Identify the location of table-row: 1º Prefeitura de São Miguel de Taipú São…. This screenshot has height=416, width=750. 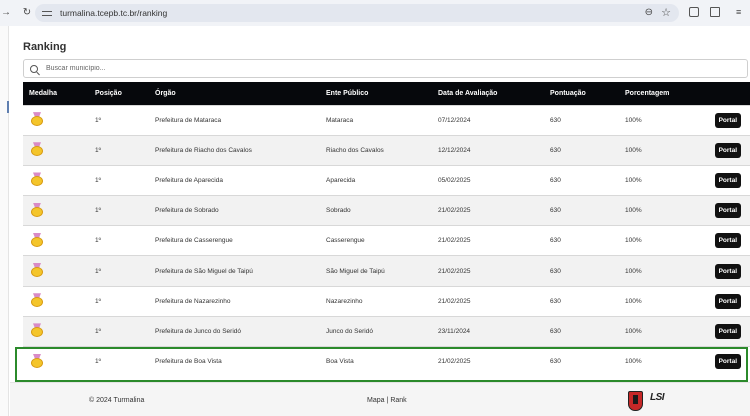
(386, 271).